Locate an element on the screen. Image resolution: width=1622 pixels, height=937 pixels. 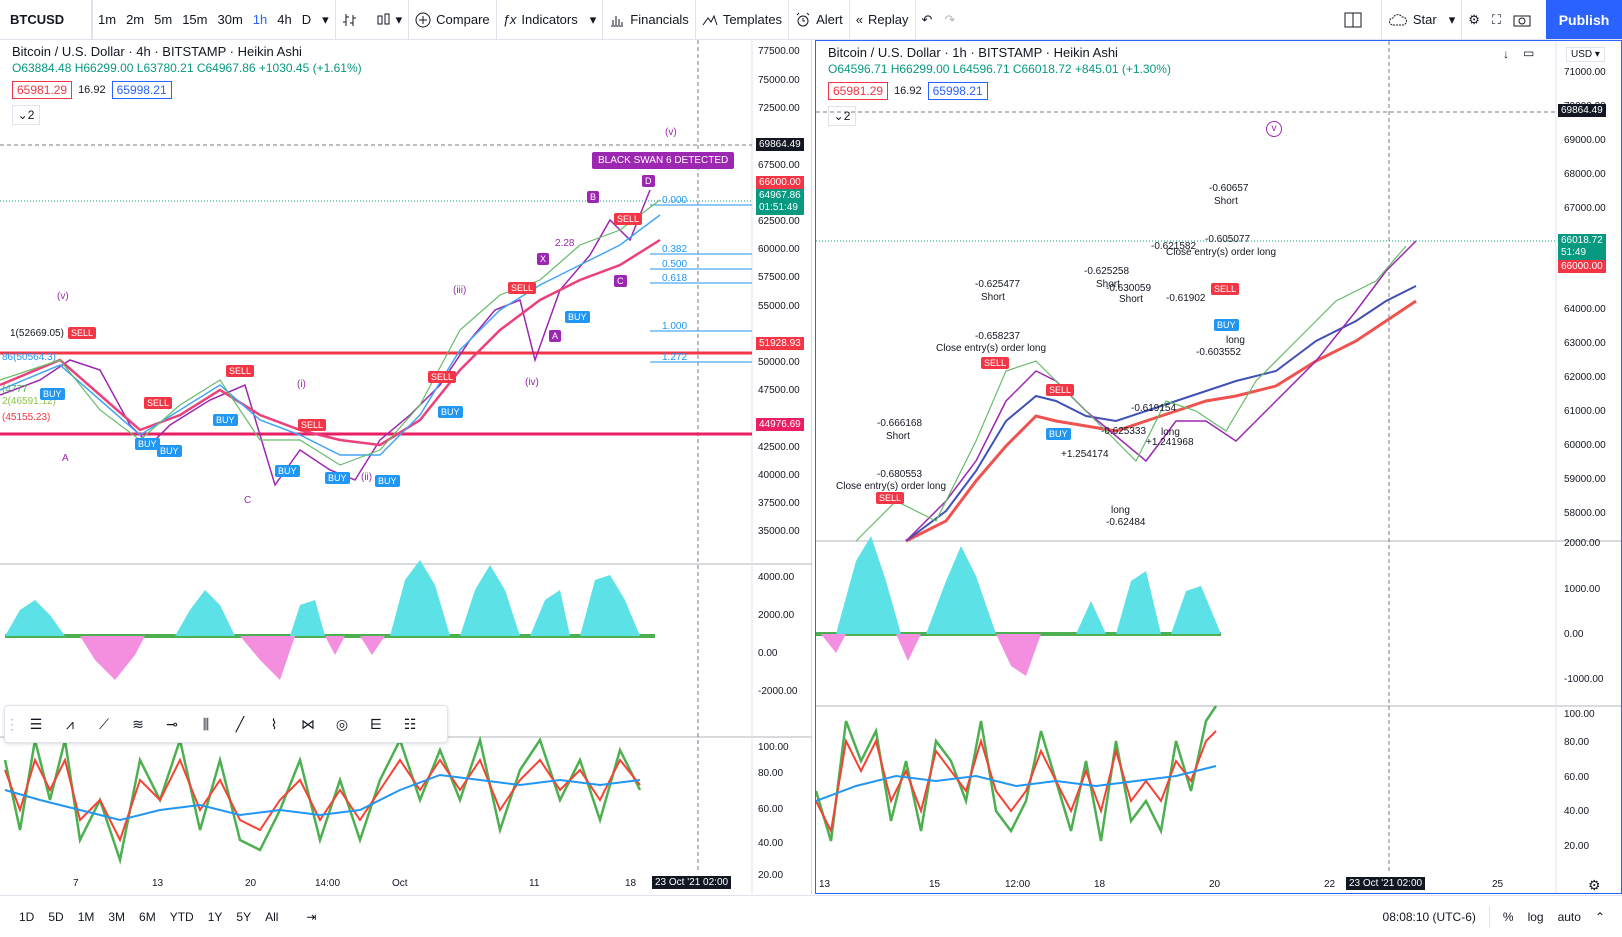
interval-dropdown-icon: ▾ is located at coordinates (325, 19).